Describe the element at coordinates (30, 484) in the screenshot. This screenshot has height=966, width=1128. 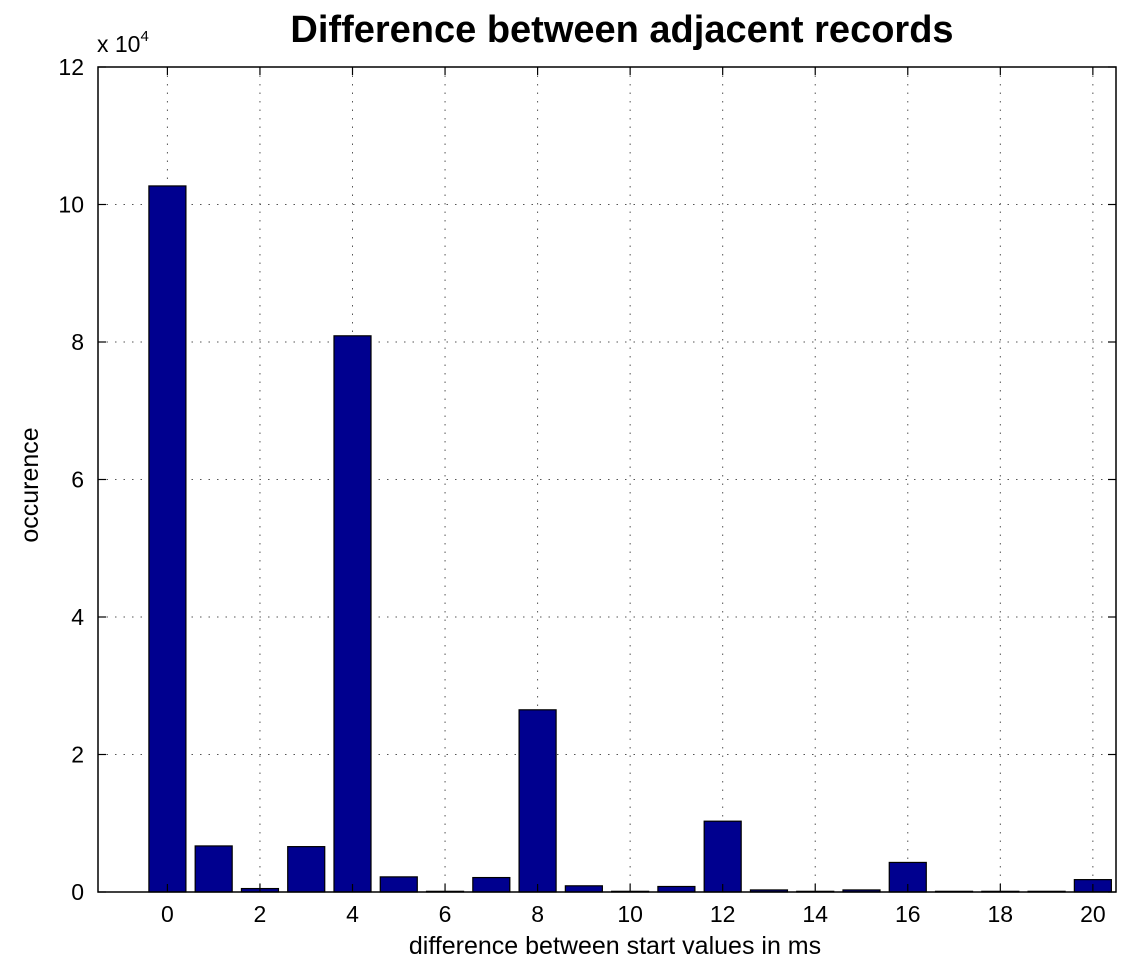
I see `y-axis-label: occurence` at that location.